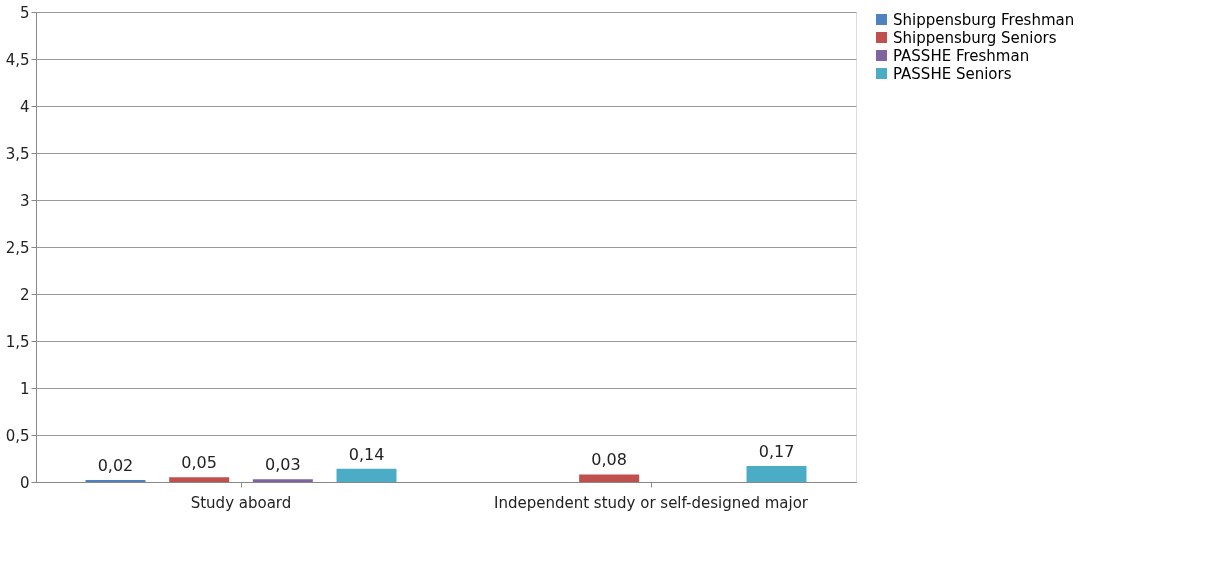 The image size is (1212, 571). What do you see at coordinates (776, 452) in the screenshot?
I see `data-label: 0,17` at bounding box center [776, 452].